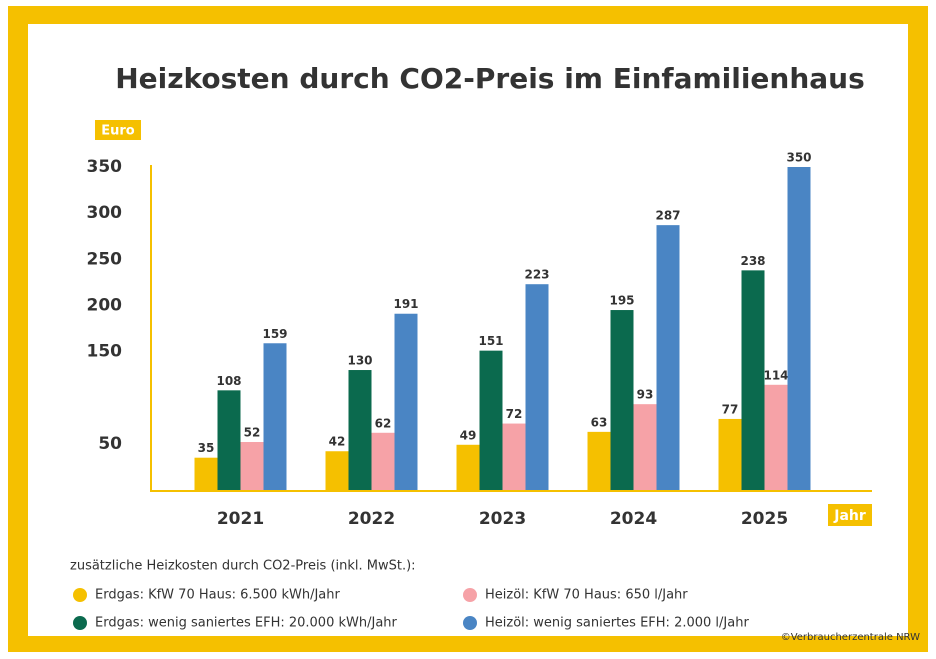 Image resolution: width=936 pixels, height=659 pixels. What do you see at coordinates (228, 381) in the screenshot?
I see `value-label: 108` at bounding box center [228, 381].